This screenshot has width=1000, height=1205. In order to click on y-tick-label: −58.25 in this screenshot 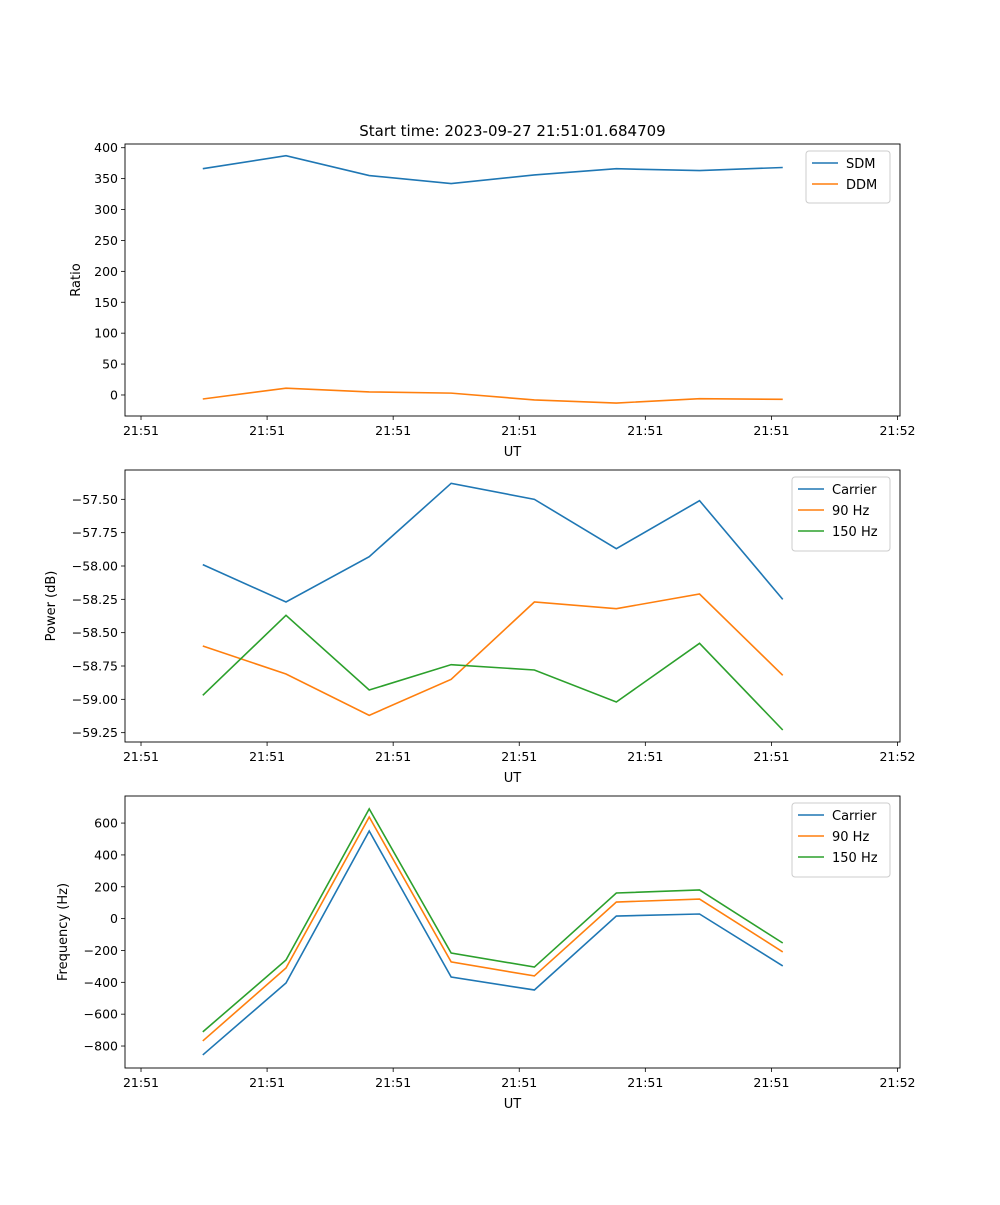, I will do `click(95, 599)`.